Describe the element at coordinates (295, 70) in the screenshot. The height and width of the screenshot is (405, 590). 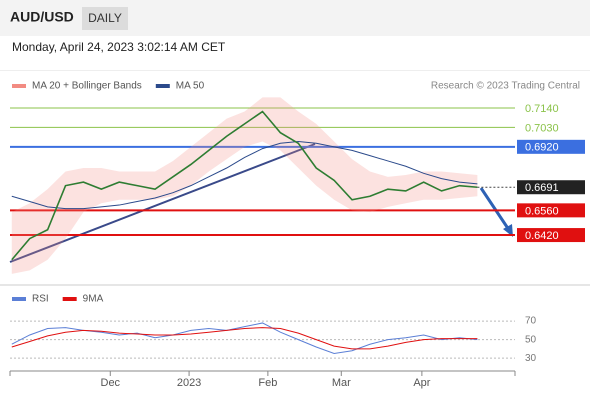
I see `divider` at that location.